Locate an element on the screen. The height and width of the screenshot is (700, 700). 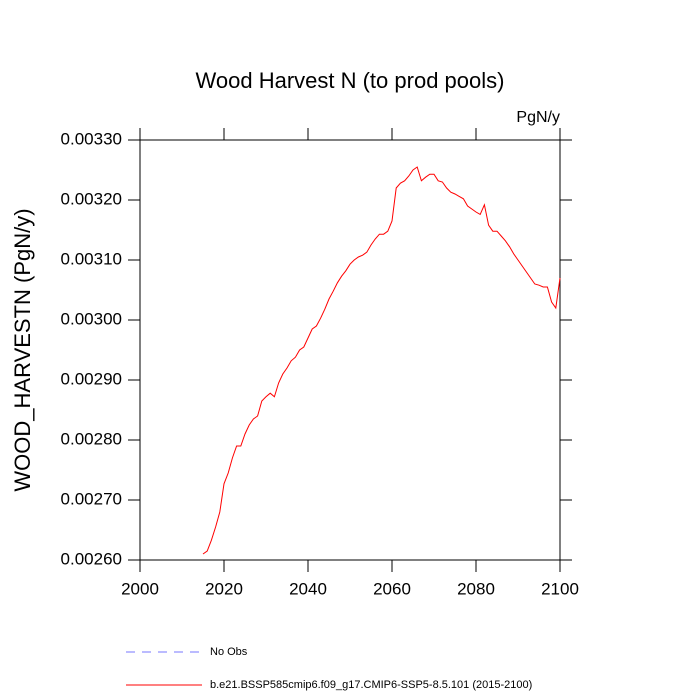
y-tick-label: 0.00260 is located at coordinates (91, 558).